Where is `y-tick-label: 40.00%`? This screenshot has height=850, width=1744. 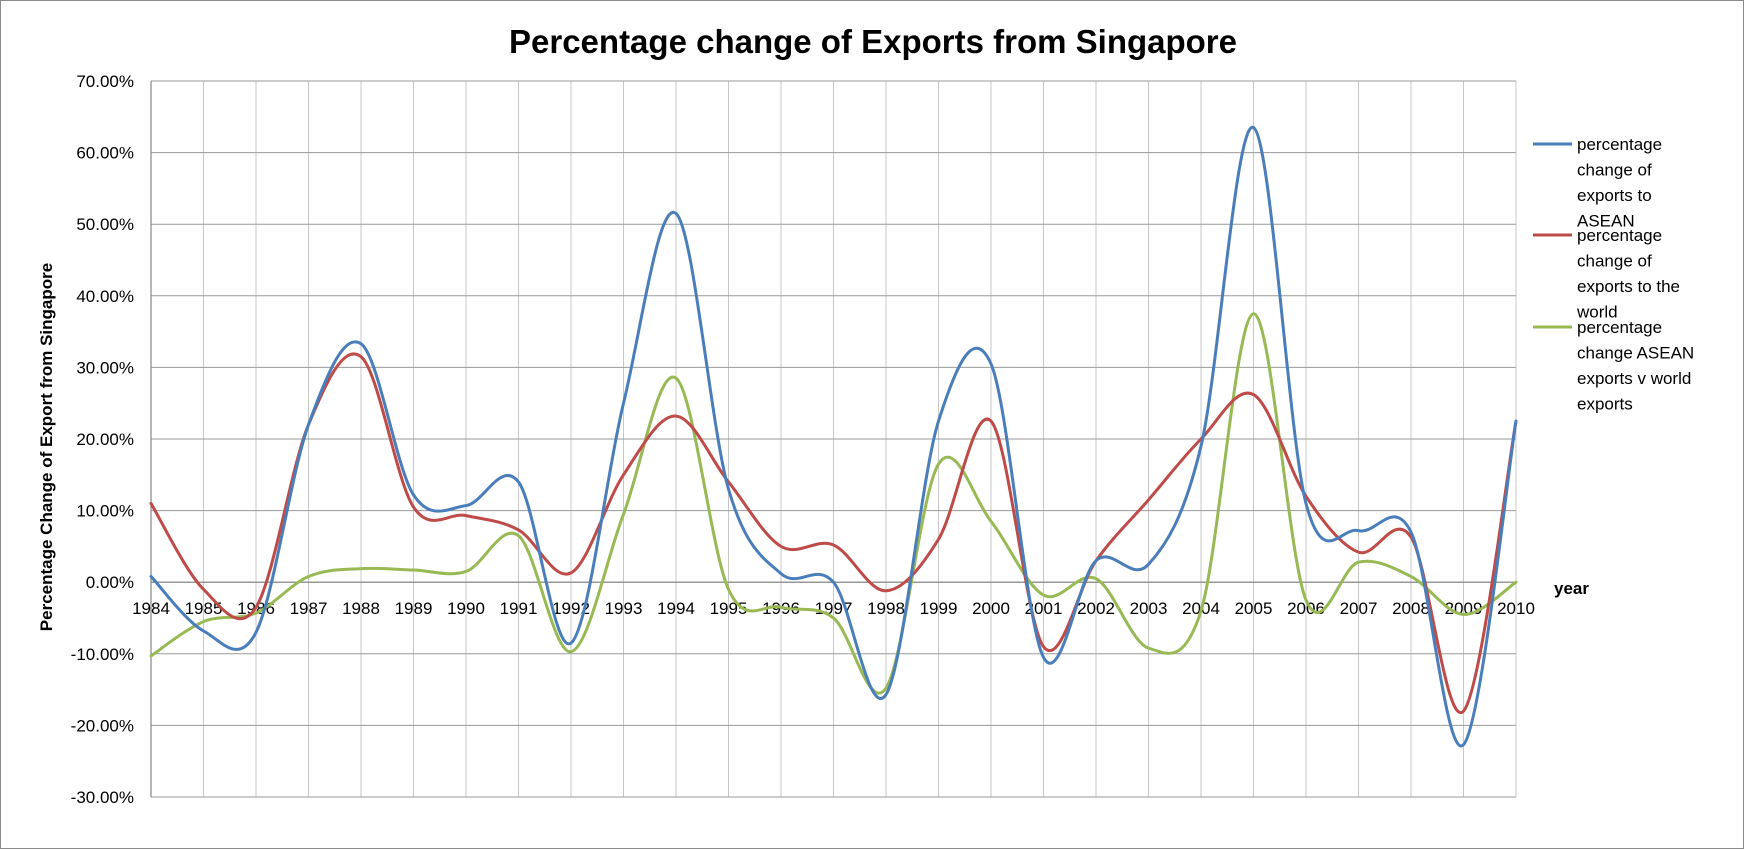
y-tick-label: 40.00% is located at coordinates (105, 296).